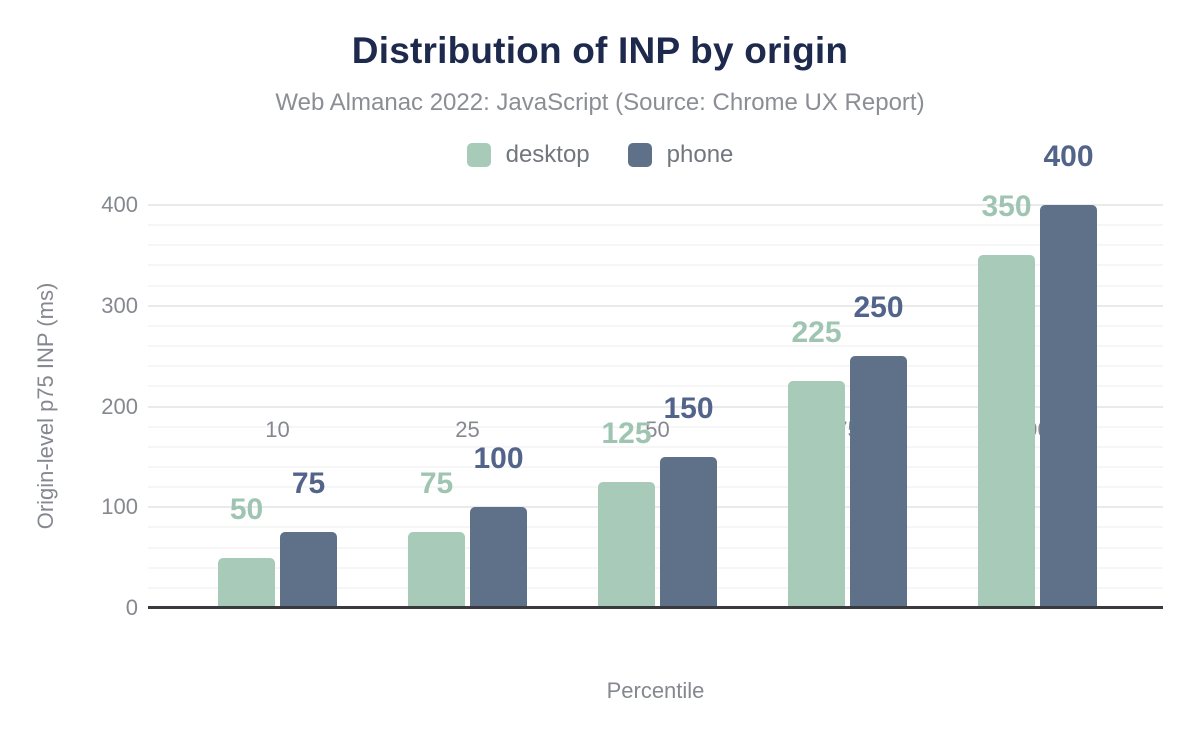 The height and width of the screenshot is (742, 1200). Describe the element at coordinates (639, 155) in the screenshot. I see `phone-swatch-icon` at that location.